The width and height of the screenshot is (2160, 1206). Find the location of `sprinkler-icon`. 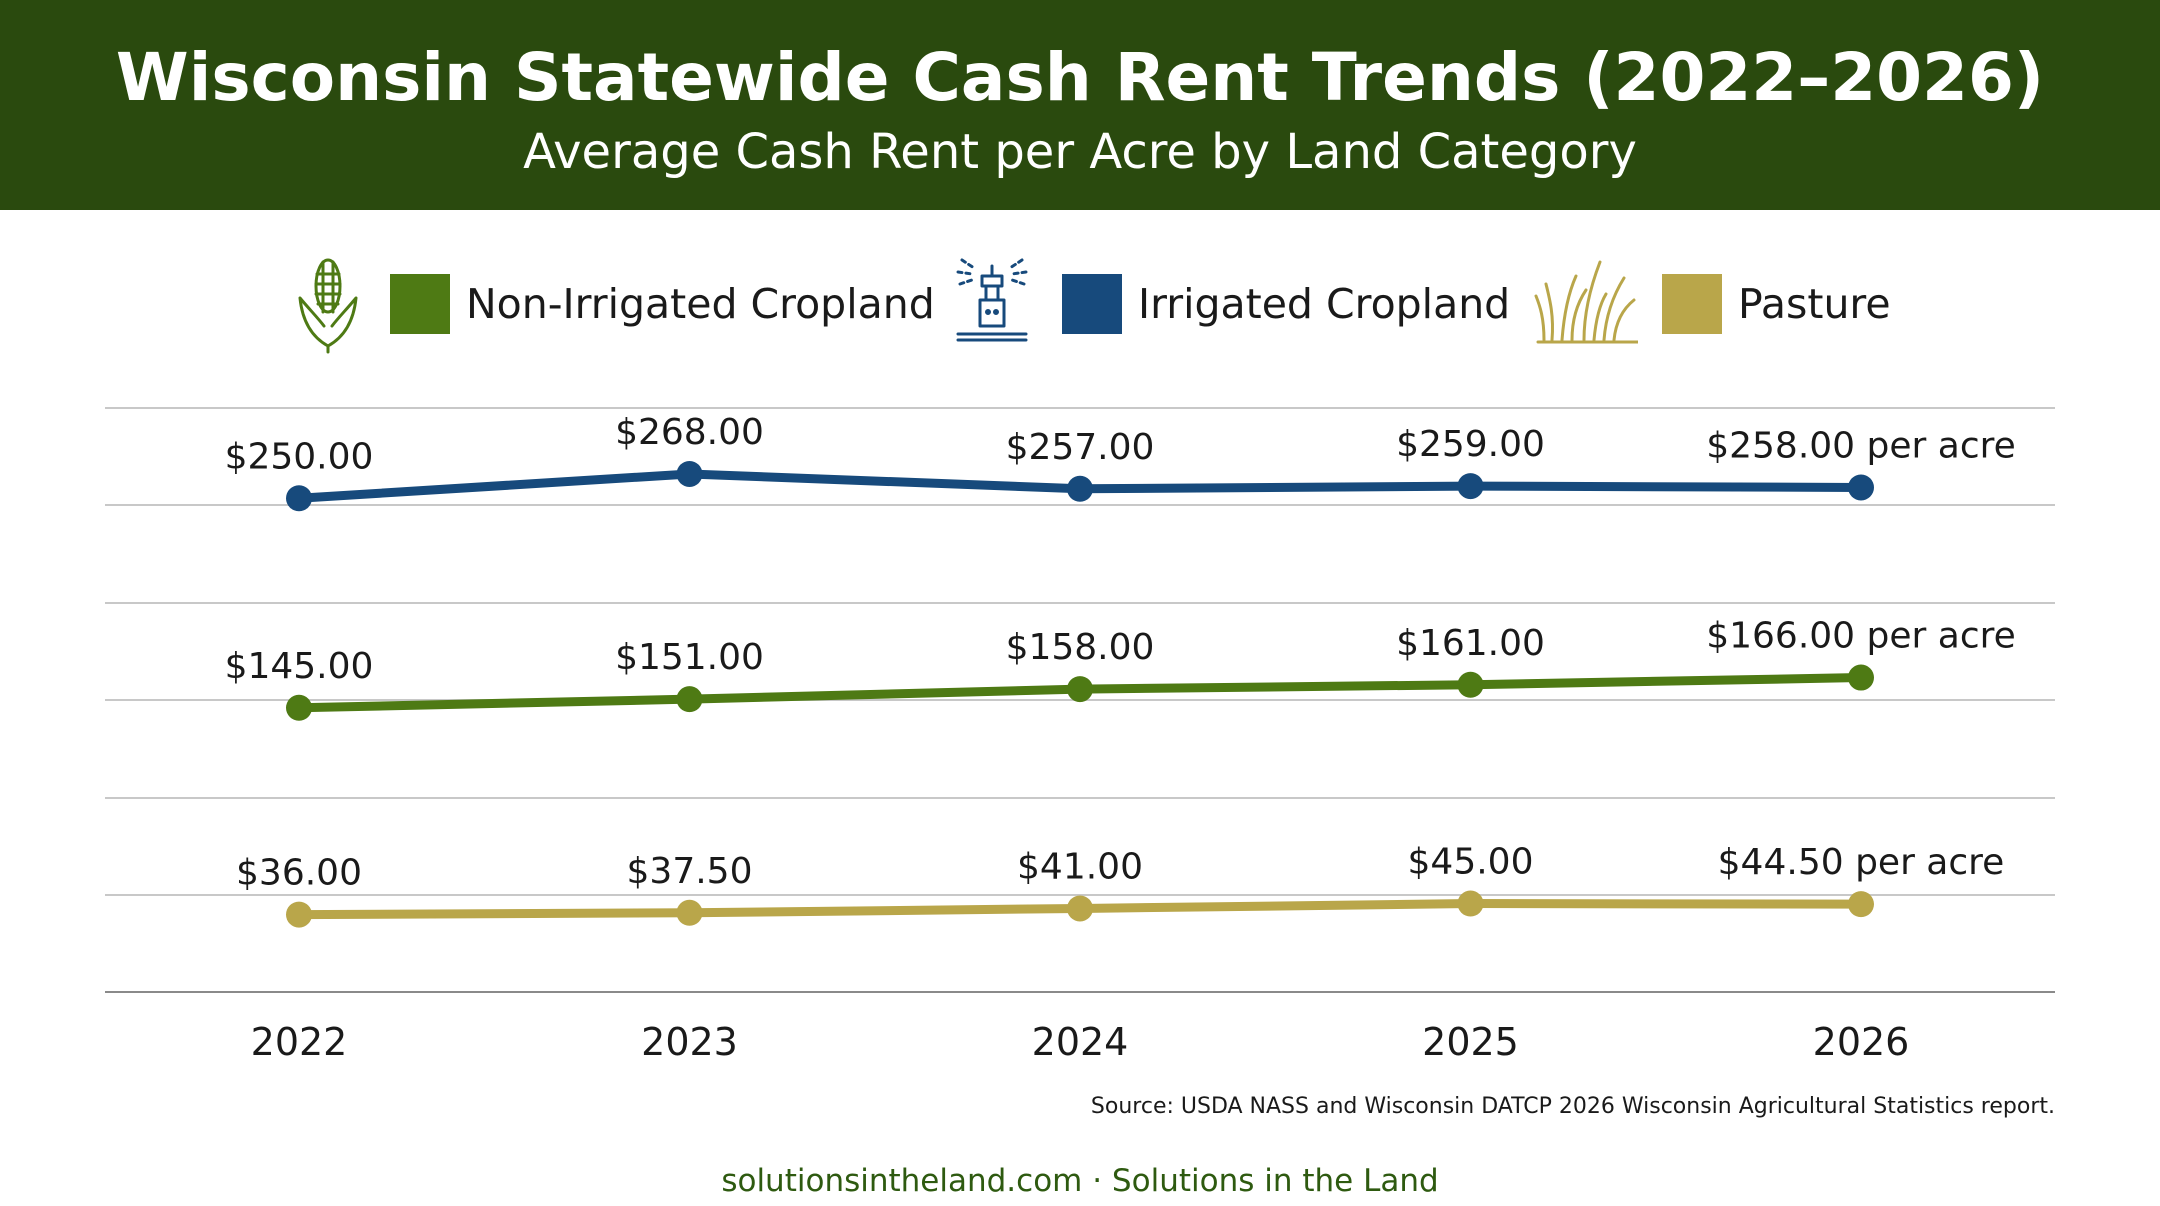

sprinkler-icon is located at coordinates (992, 300).